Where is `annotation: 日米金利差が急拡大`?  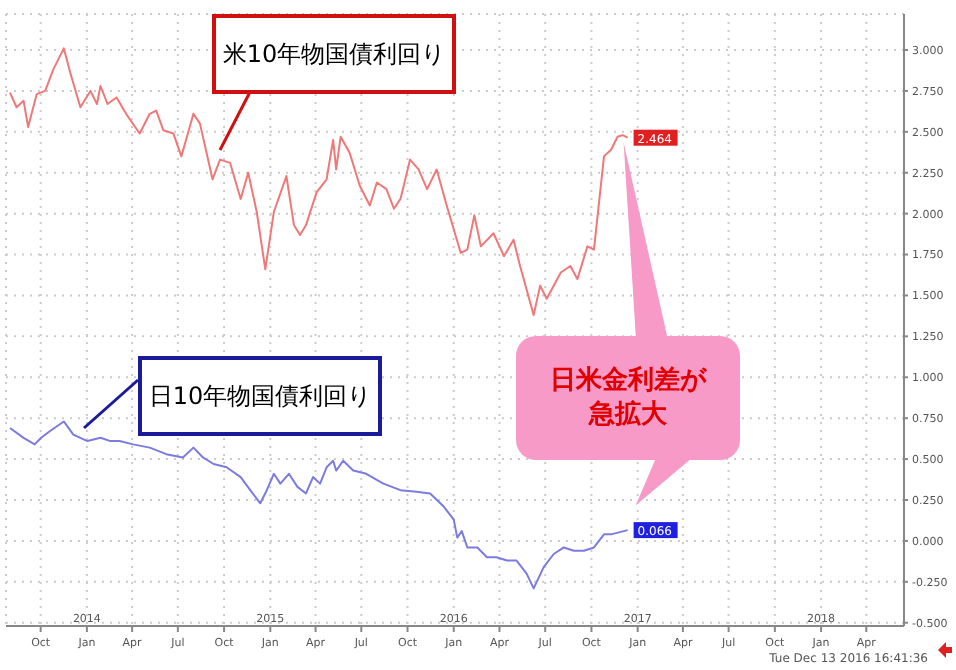
annotation: 日米金利差が急拡大 is located at coordinates (628, 398).